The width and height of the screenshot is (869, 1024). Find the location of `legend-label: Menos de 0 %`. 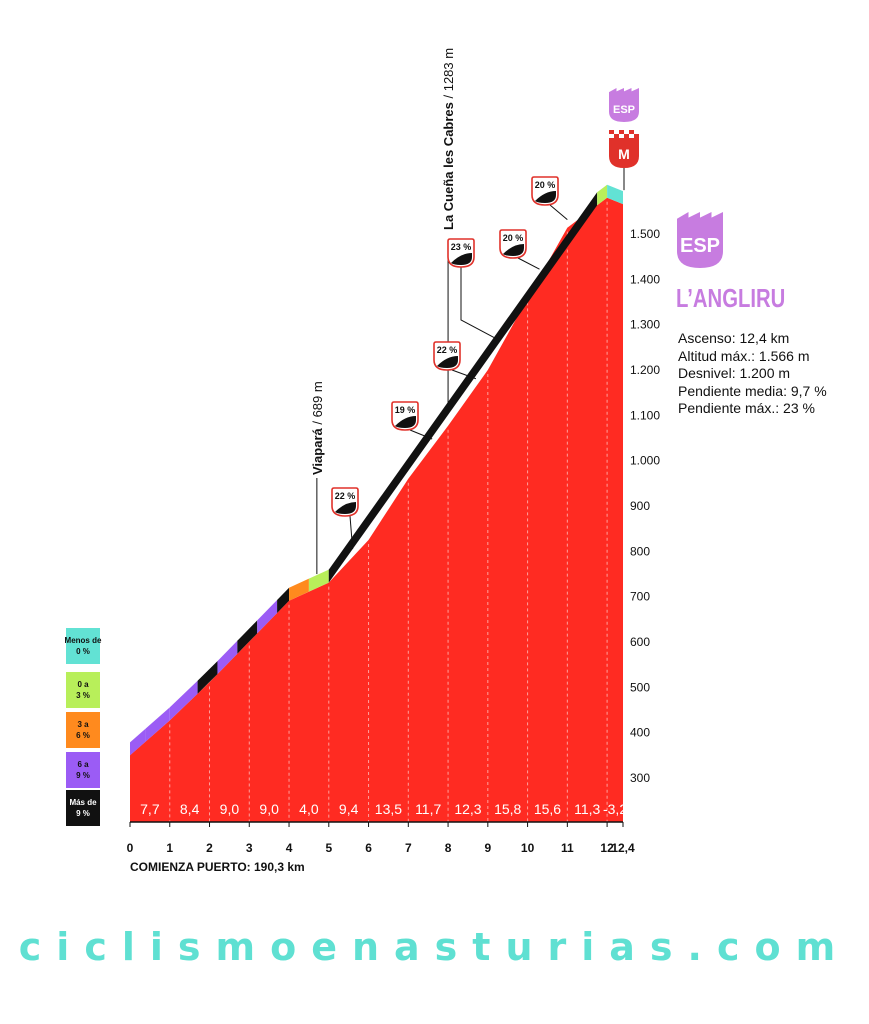

legend-label: Menos de 0 % is located at coordinates (83, 646).